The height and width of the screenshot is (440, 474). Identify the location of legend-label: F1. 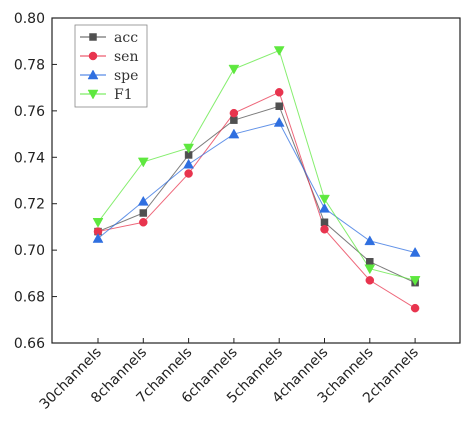
(123, 95).